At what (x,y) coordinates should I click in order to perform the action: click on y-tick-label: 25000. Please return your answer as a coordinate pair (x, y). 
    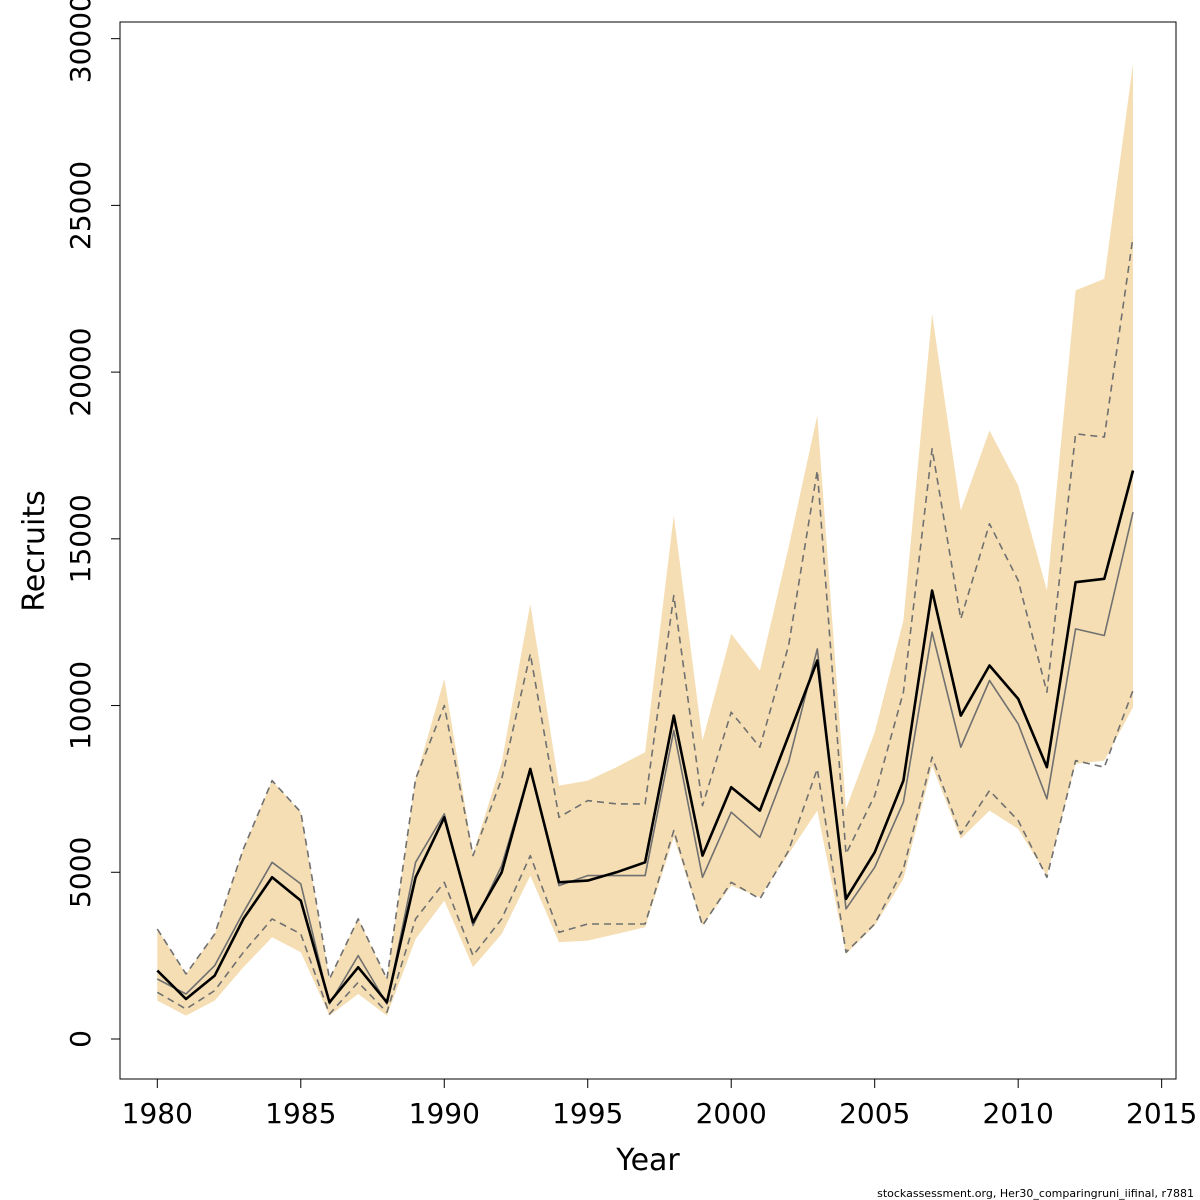
    Looking at the image, I should click on (80, 205).